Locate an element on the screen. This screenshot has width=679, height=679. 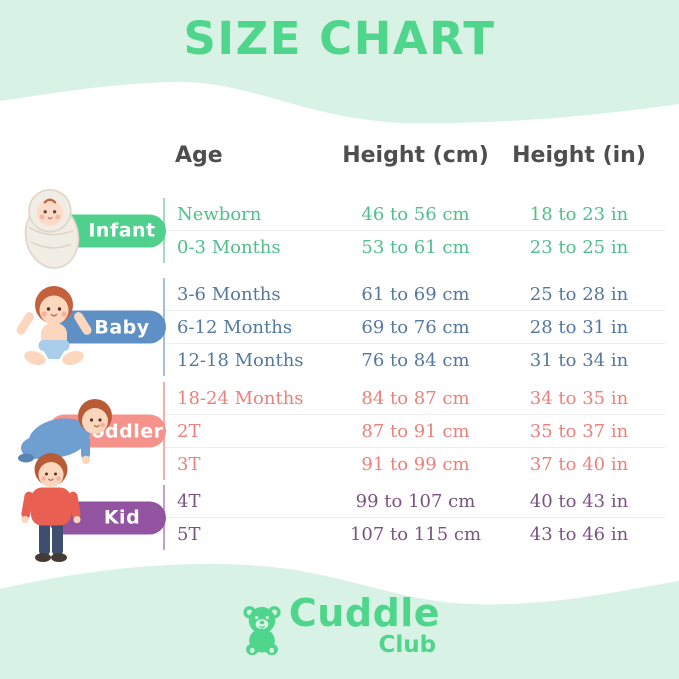
group-label-area: Toddler is located at coordinates (83, 431).